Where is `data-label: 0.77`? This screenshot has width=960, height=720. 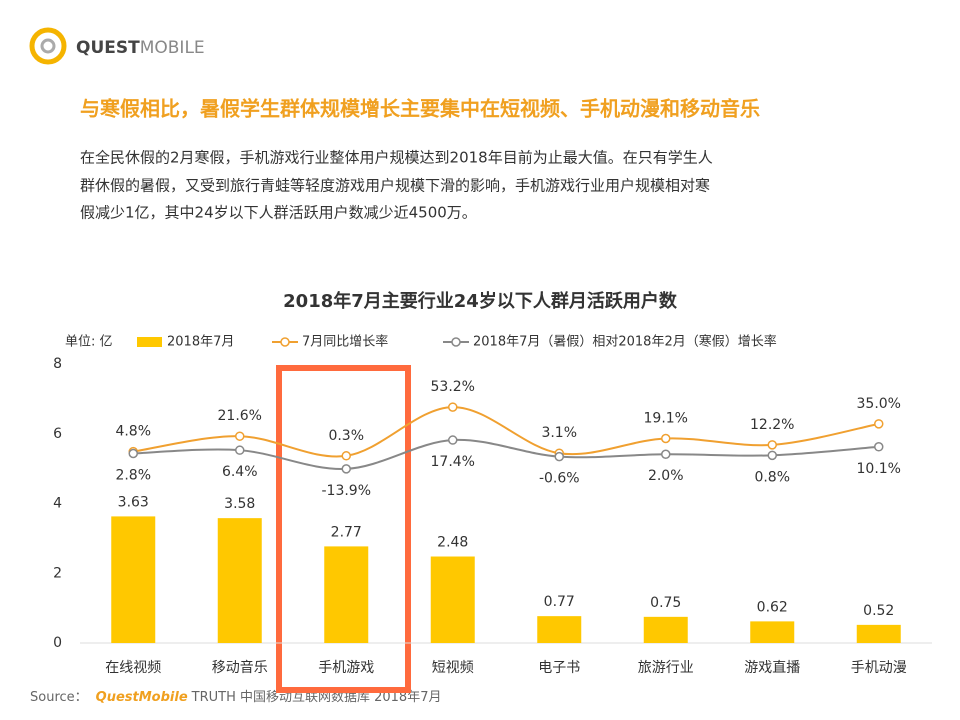
data-label: 0.77 is located at coordinates (559, 602).